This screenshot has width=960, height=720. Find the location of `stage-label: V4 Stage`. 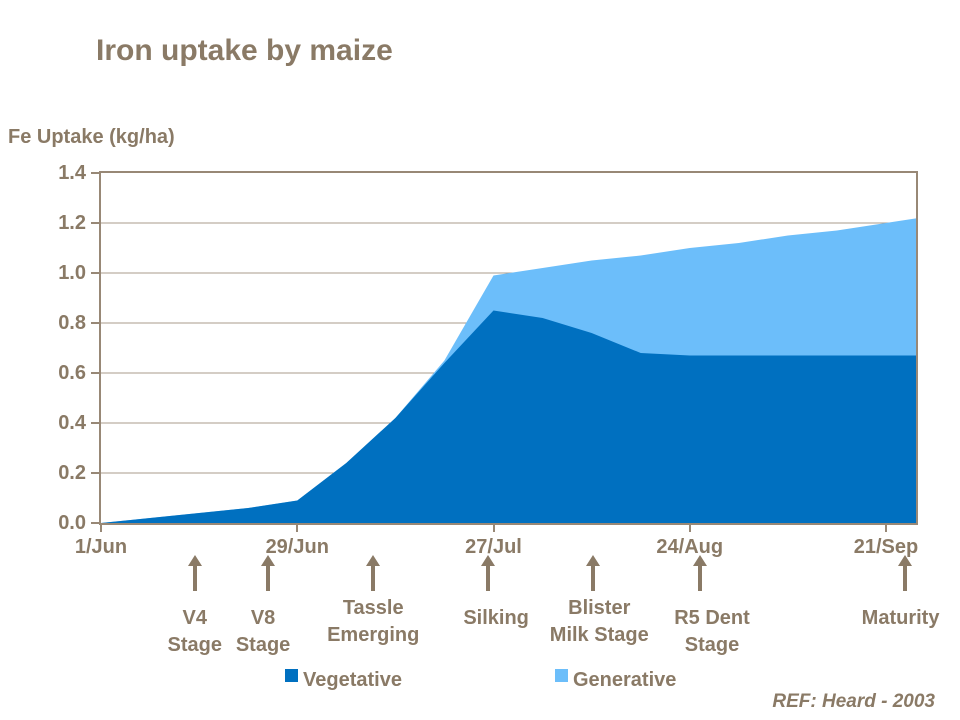

stage-label: V4 Stage is located at coordinates (195, 632).